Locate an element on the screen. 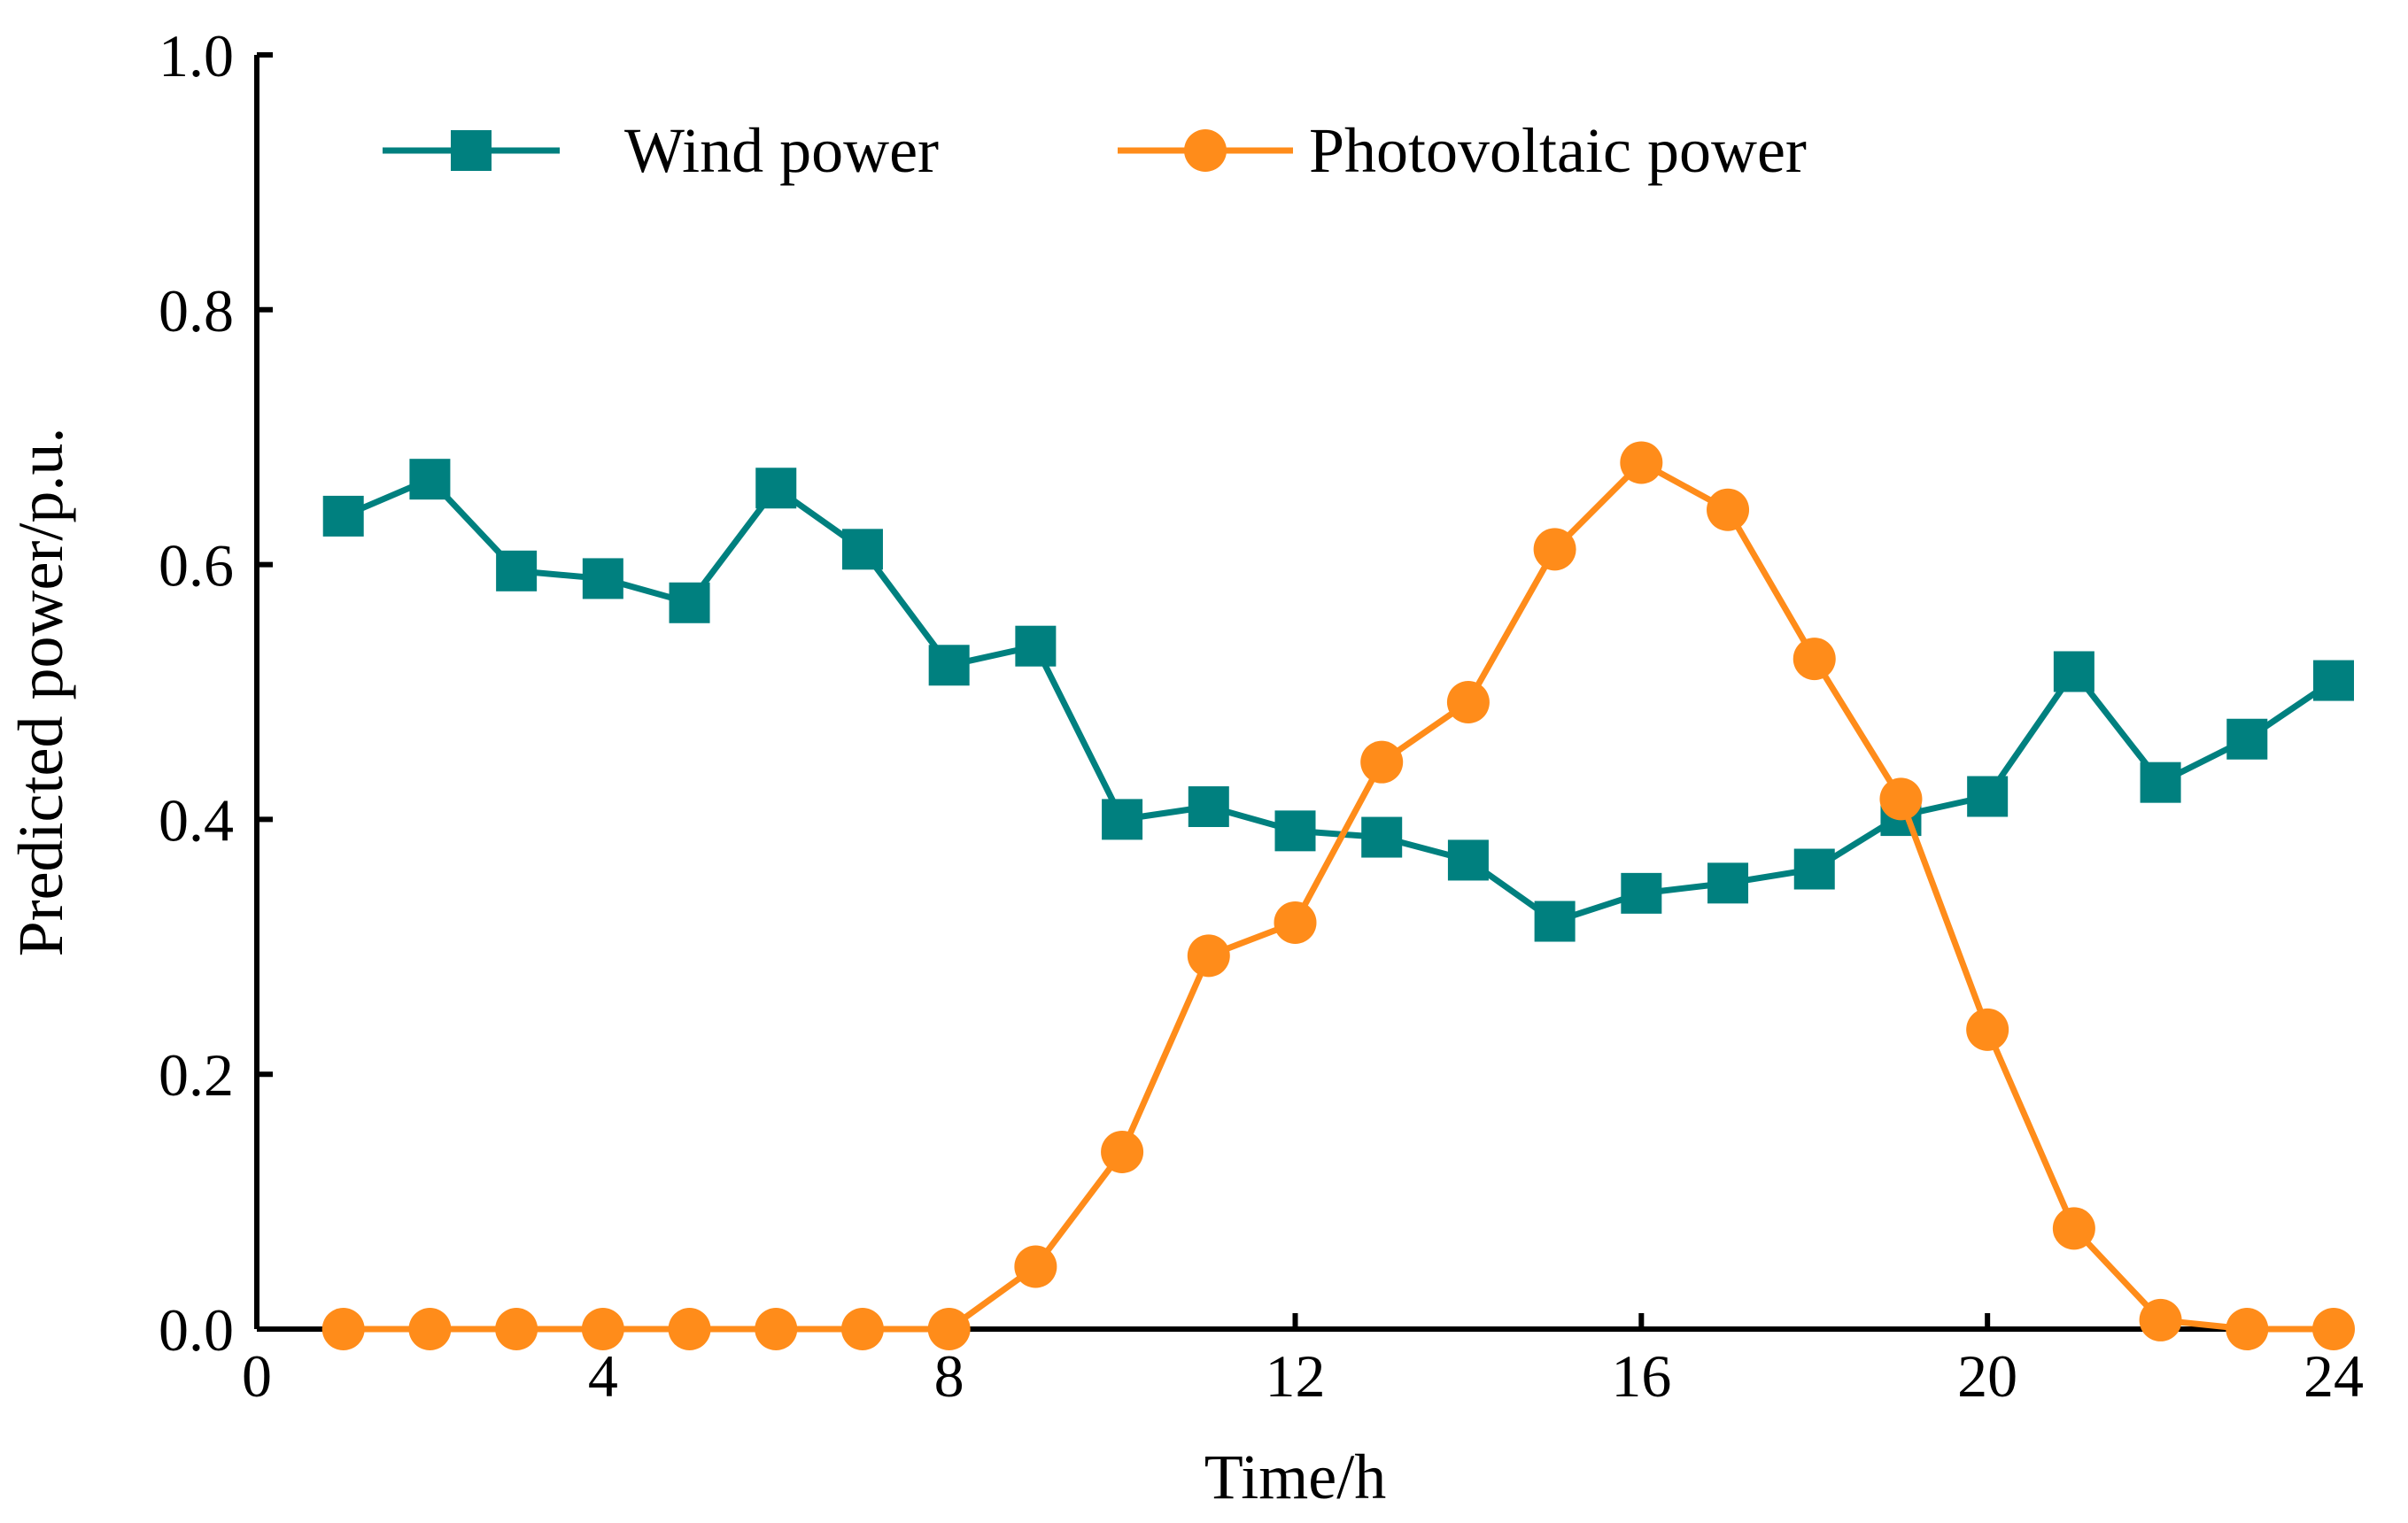  y-tick-label: 0.6 is located at coordinates (196, 565).